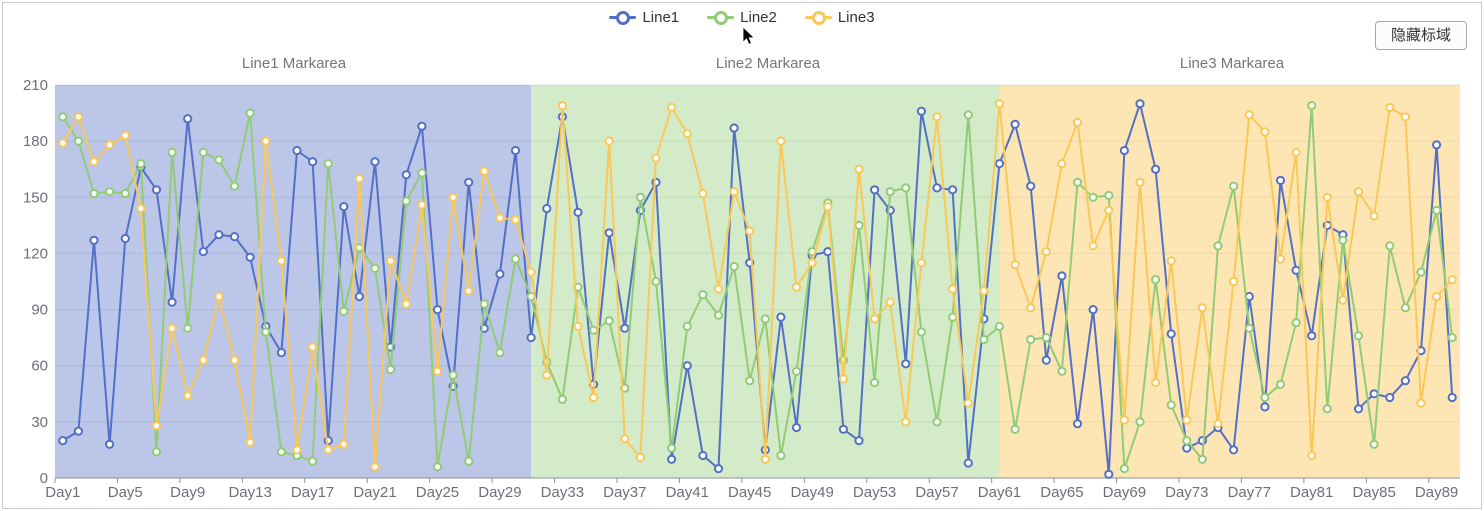 The image size is (1484, 511). I want to click on svg-text: Day69, so click(1124, 492).